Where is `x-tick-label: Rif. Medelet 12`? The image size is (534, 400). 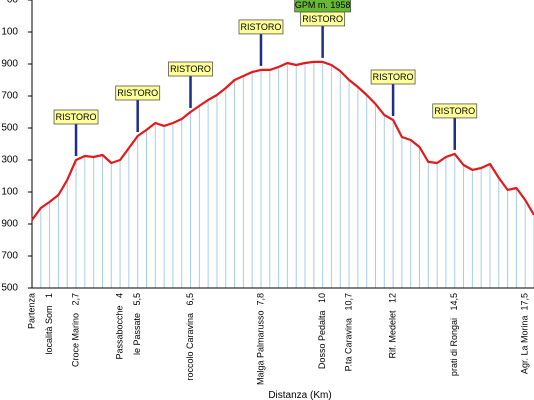
x-tick-label: Rif. Medelet 12 is located at coordinates (392, 326).